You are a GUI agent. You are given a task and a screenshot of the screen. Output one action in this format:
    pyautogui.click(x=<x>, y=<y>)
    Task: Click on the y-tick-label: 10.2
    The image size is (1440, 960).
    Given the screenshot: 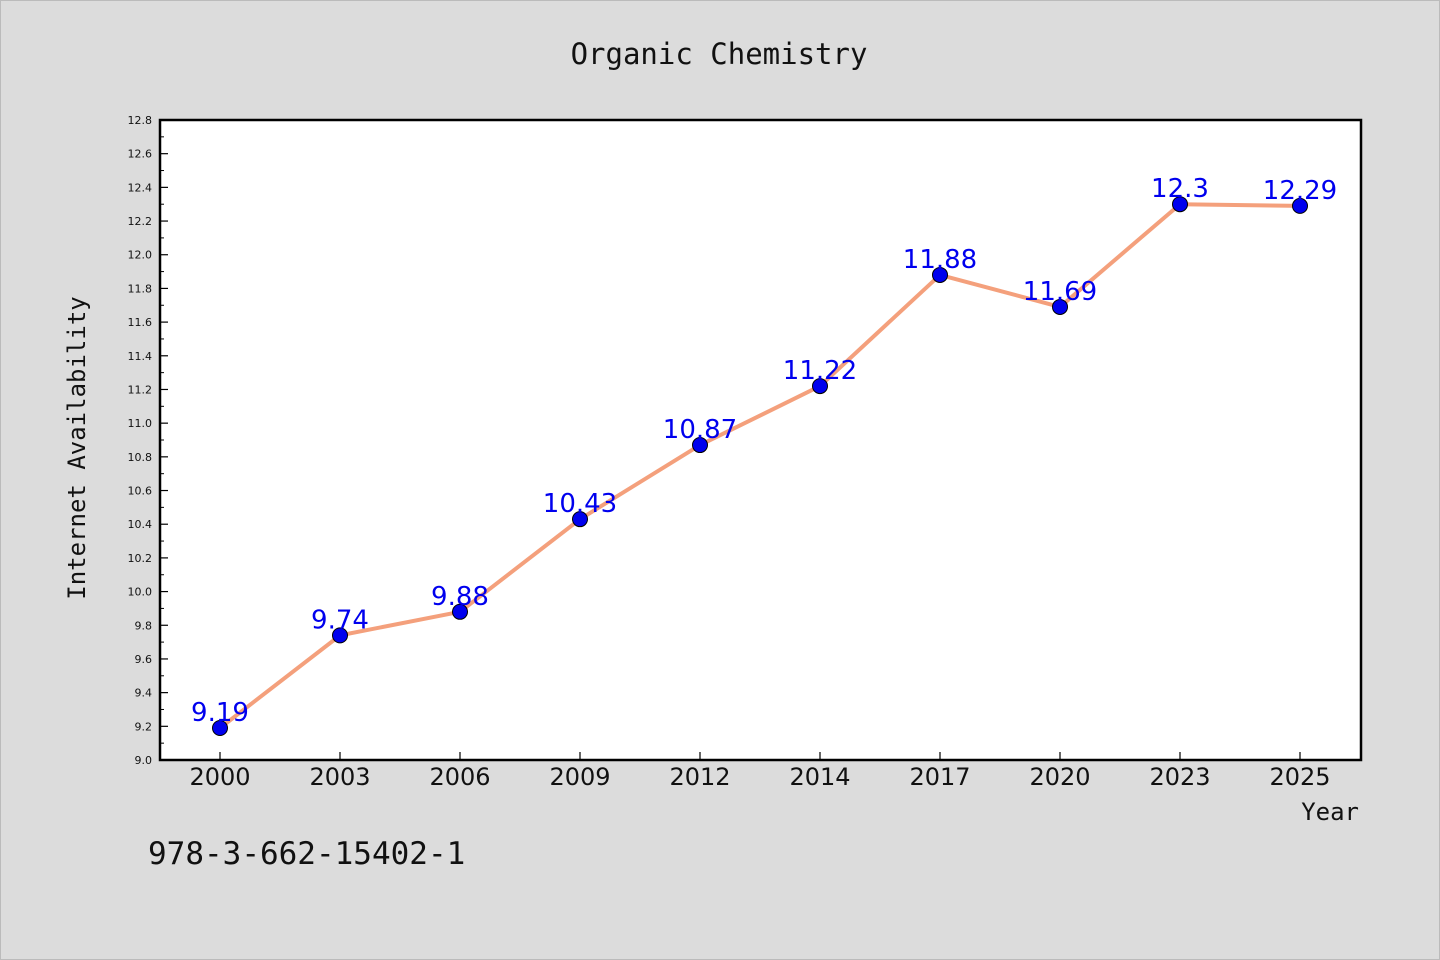 What is the action you would take?
    pyautogui.click(x=140, y=558)
    